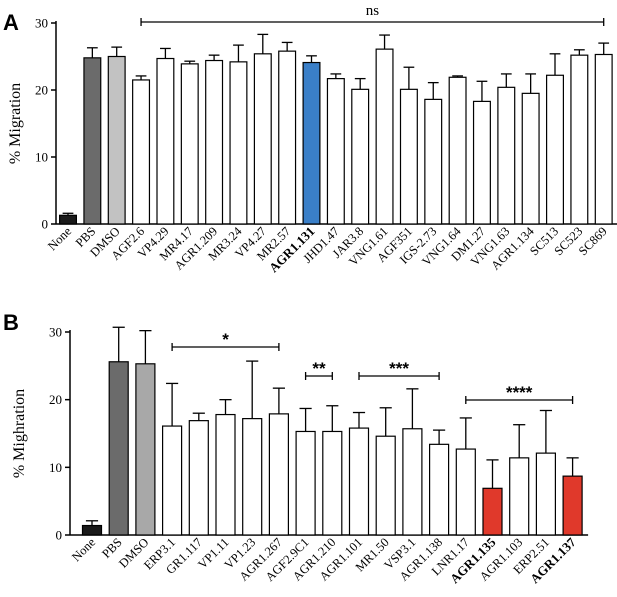 The image size is (617, 597). I want to click on significance-label: **, so click(319, 368).